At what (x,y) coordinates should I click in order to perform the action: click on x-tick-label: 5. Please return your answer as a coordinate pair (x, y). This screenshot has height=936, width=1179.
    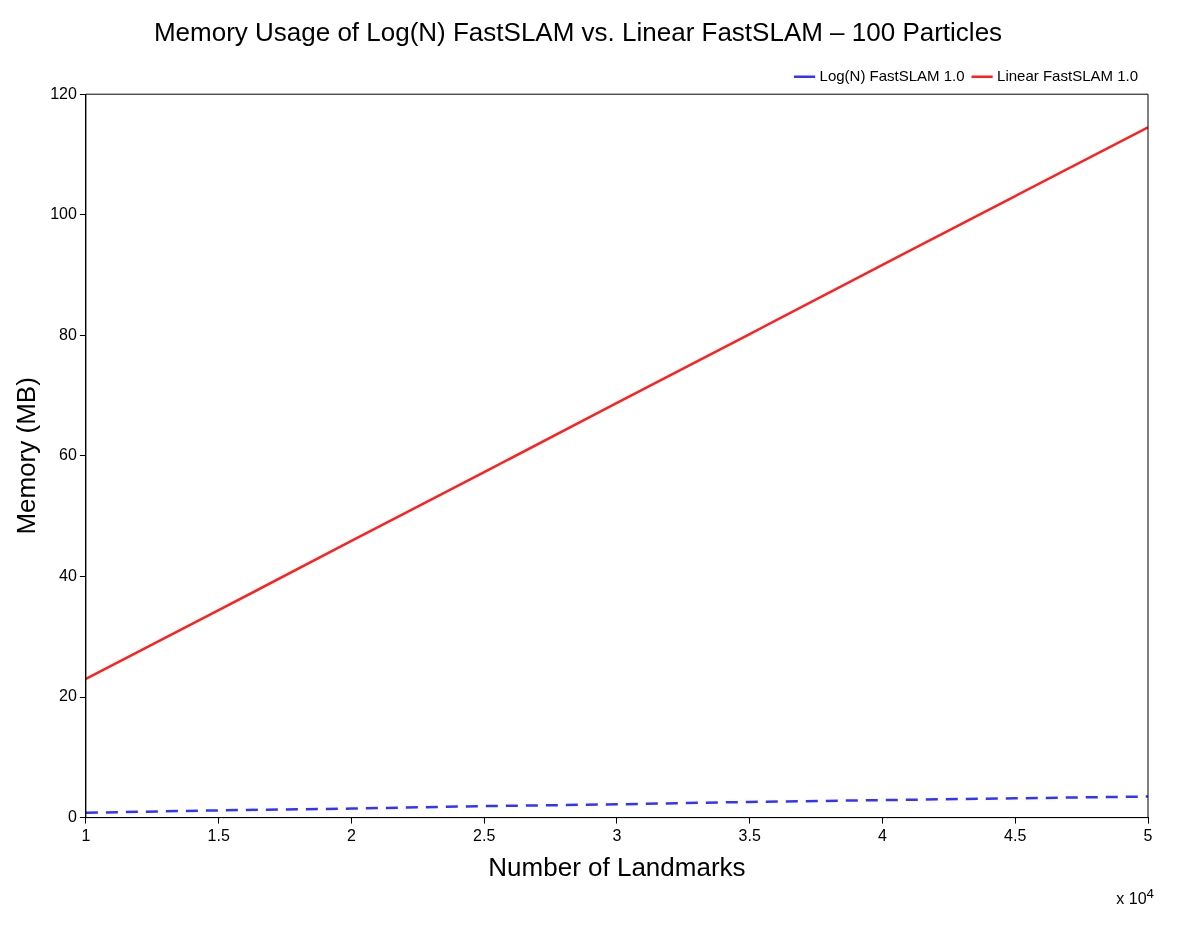
    Looking at the image, I should click on (1148, 835).